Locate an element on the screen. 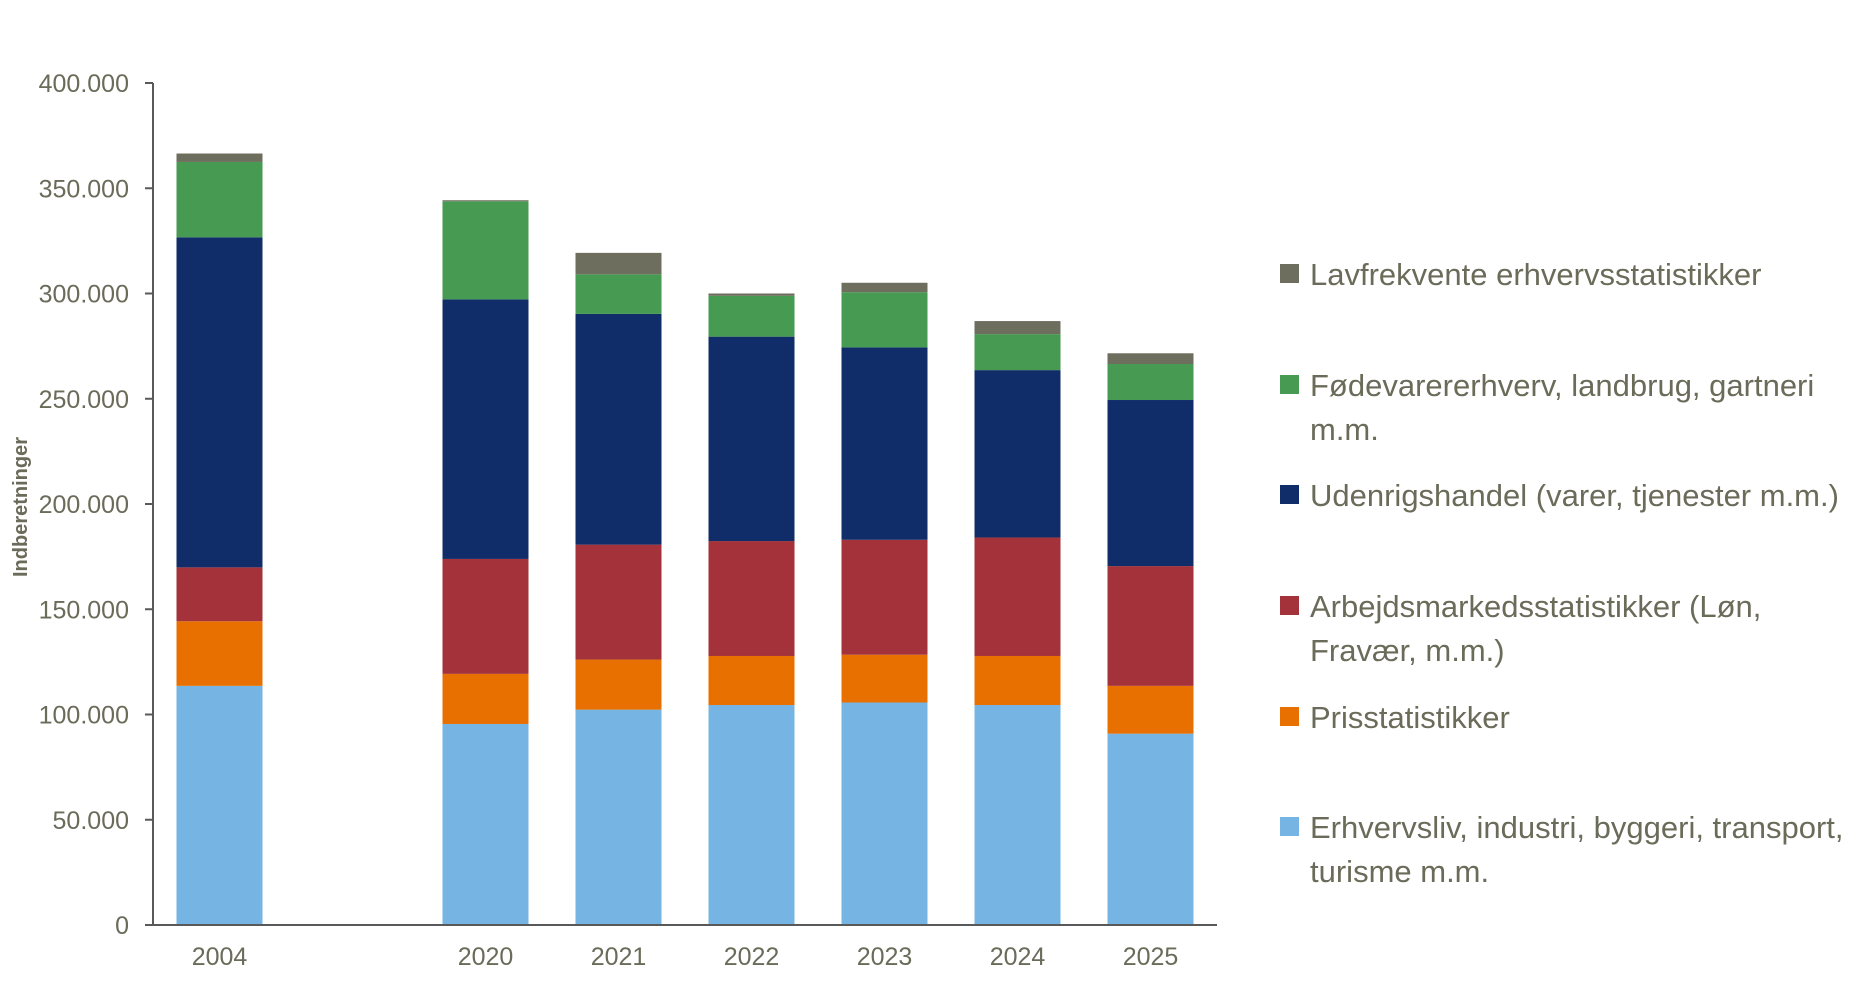  legend-label: Prisstatistikker is located at coordinates (1410, 717).